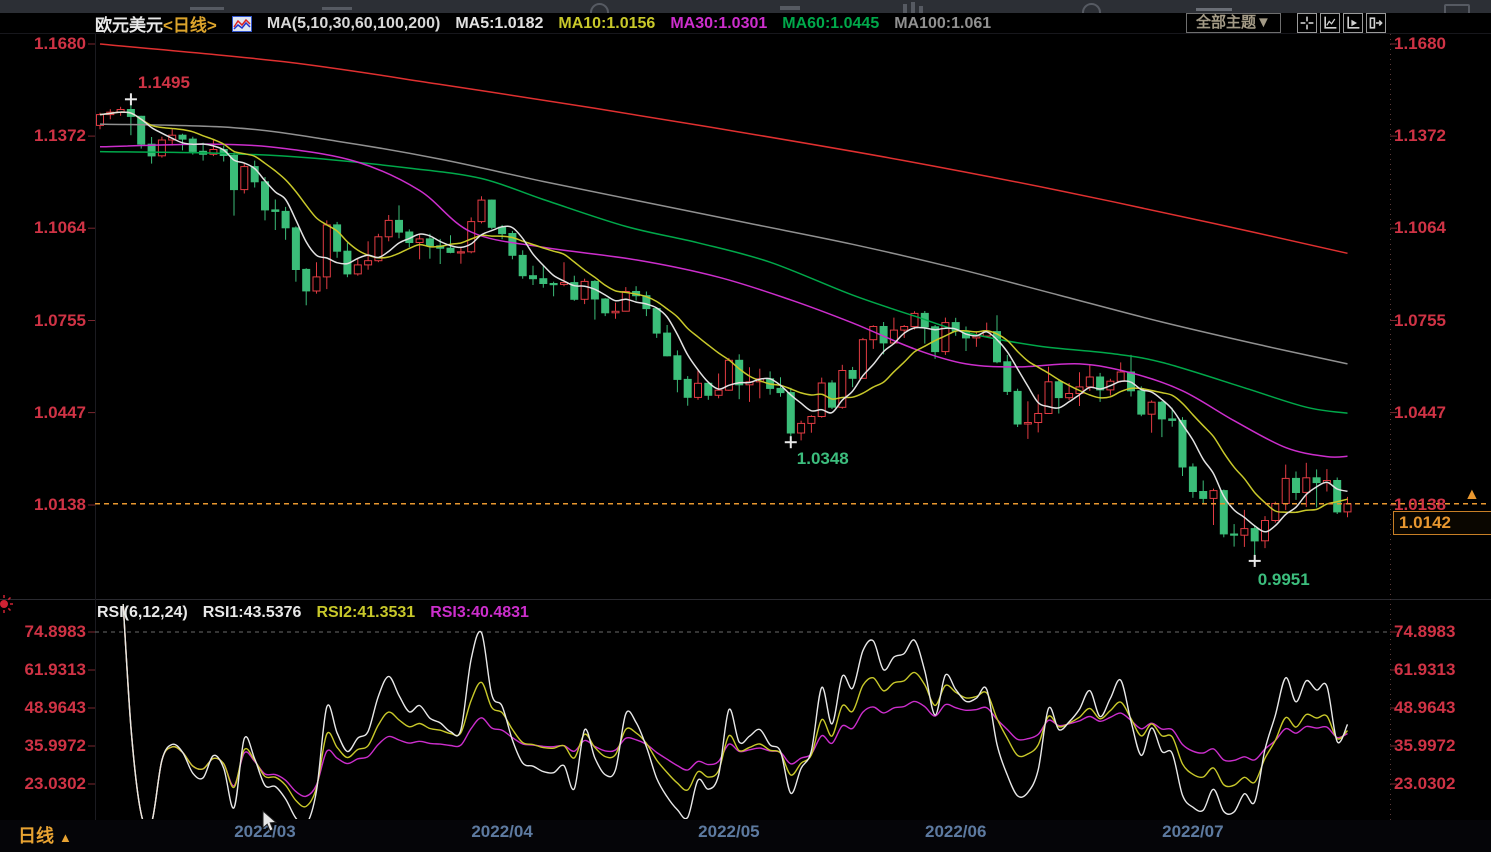 This screenshot has width=1491, height=852. Describe the element at coordinates (1330, 23) in the screenshot. I see `scale-axis-icon` at that location.